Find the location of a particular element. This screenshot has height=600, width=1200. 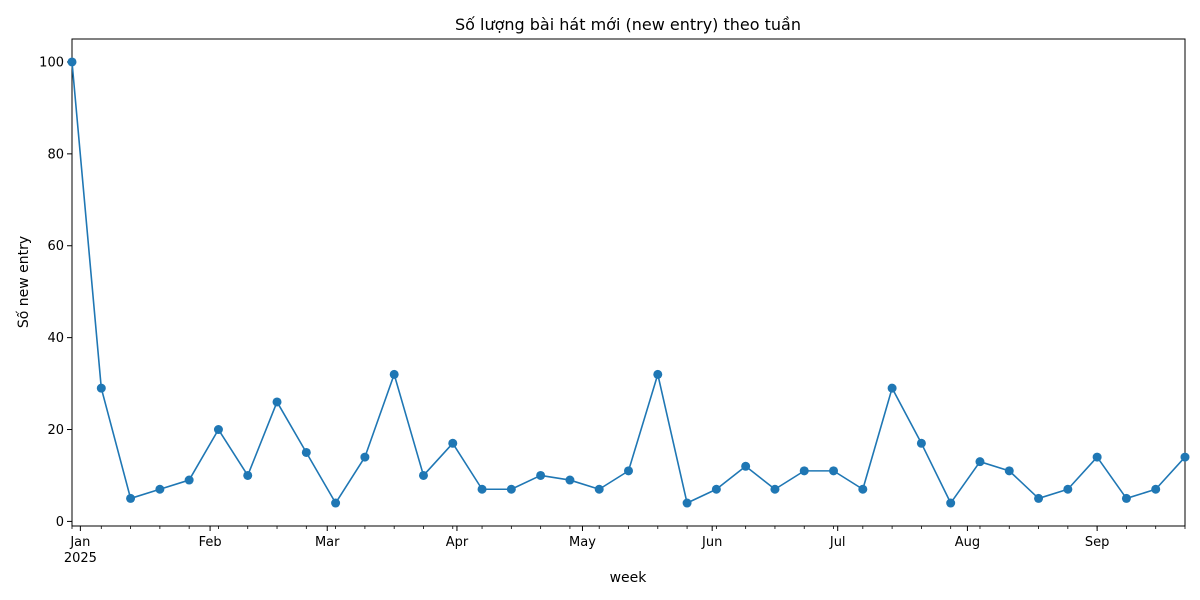

y-tick-label: 0 is located at coordinates (60, 522).